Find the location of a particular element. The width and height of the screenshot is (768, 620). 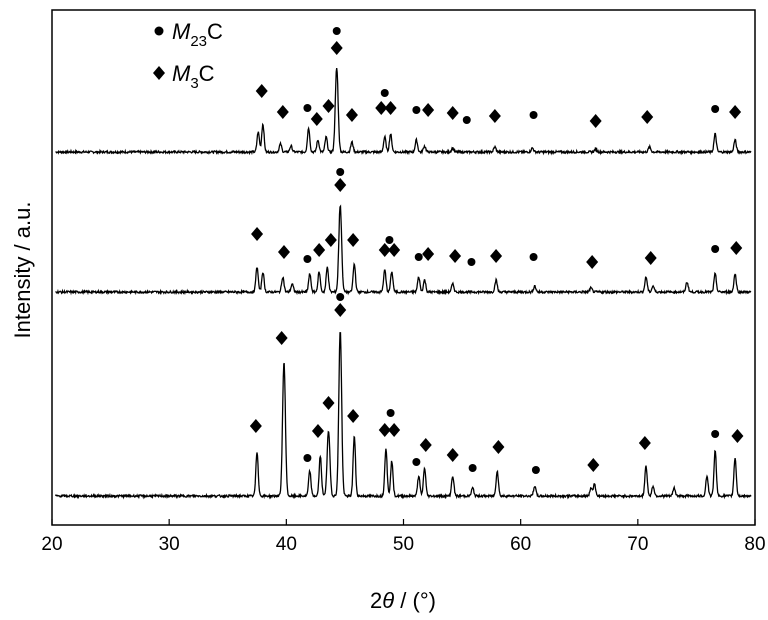

legend: M23C M3C is located at coordinates (188, 55).